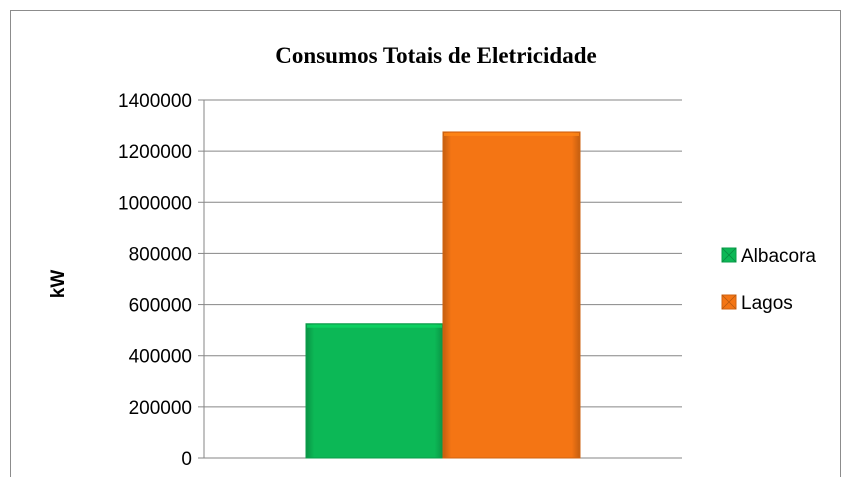 This screenshot has width=852, height=478. What do you see at coordinates (58, 284) in the screenshot?
I see `y-axis-label: kW` at bounding box center [58, 284].